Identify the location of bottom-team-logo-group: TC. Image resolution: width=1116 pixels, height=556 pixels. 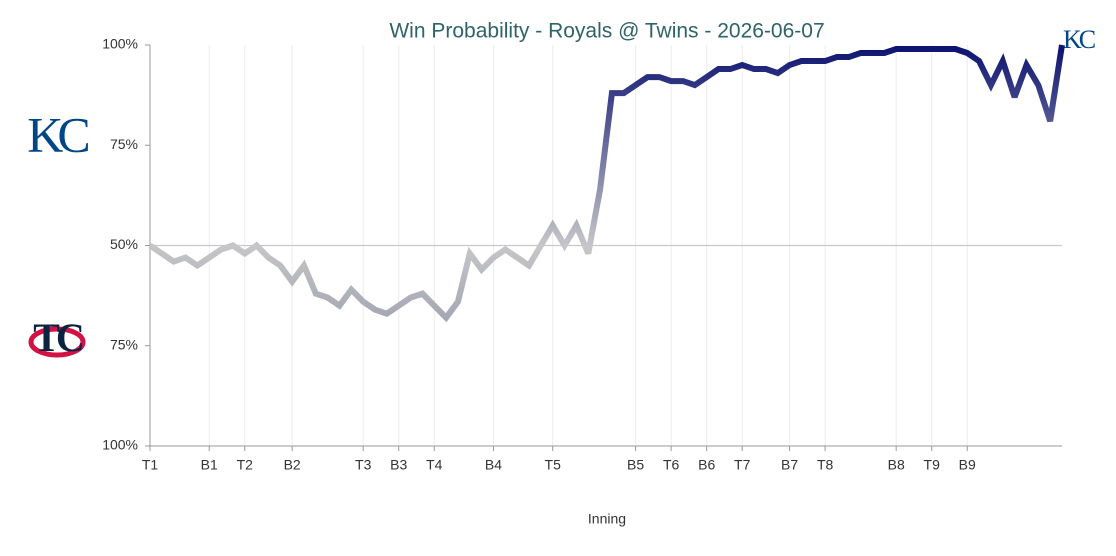
(57, 337).